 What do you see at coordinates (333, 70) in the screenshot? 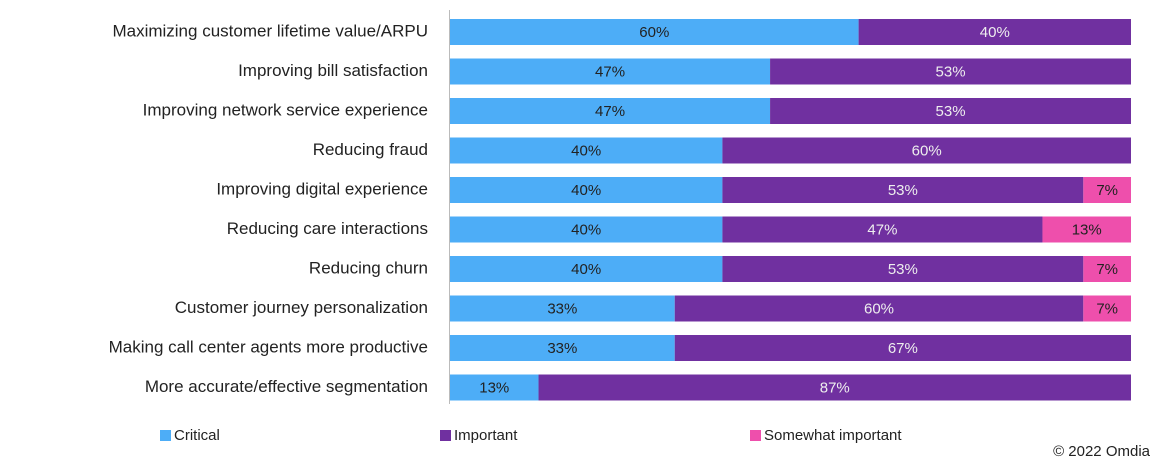
I see `category-label: Improving bill satisfaction` at bounding box center [333, 70].